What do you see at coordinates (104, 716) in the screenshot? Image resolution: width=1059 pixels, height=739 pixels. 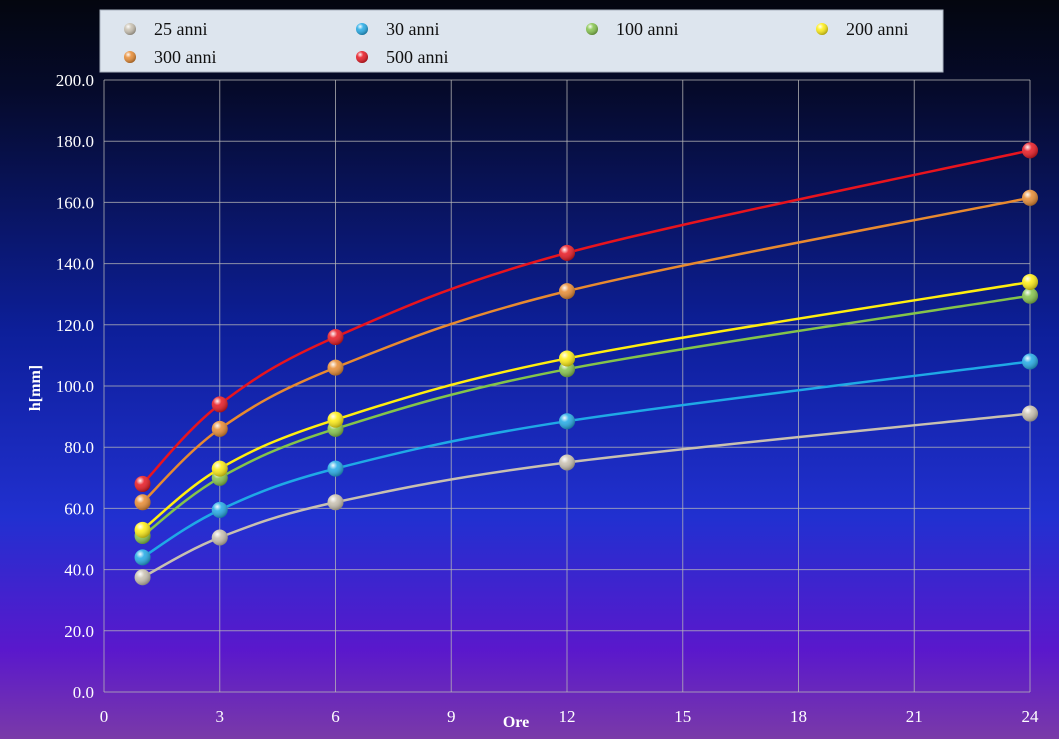 I see `x-tick-label: 0` at bounding box center [104, 716].